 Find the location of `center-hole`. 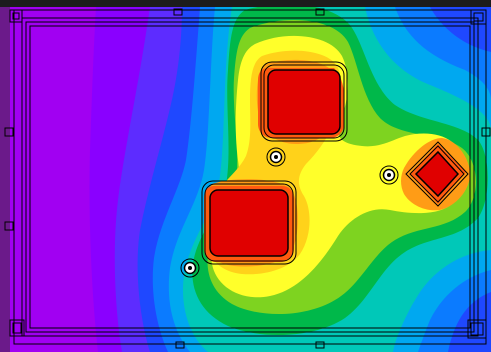

center-hole is located at coordinates (276, 157).